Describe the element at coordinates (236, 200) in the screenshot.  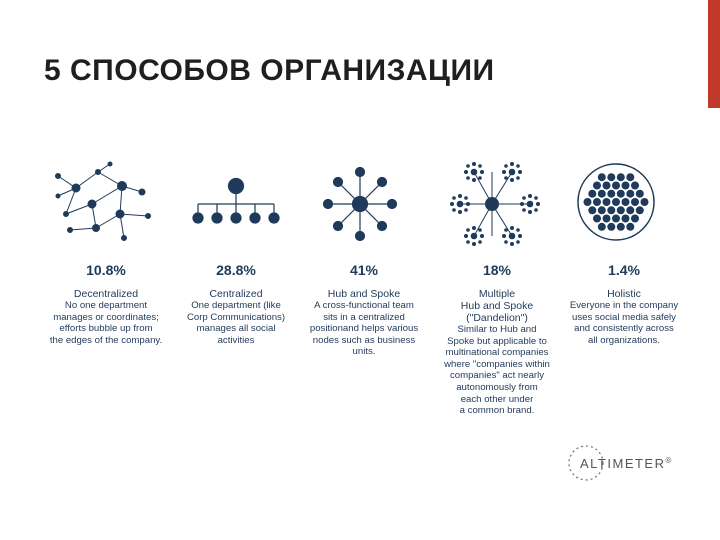
I see `centralized-icon` at that location.